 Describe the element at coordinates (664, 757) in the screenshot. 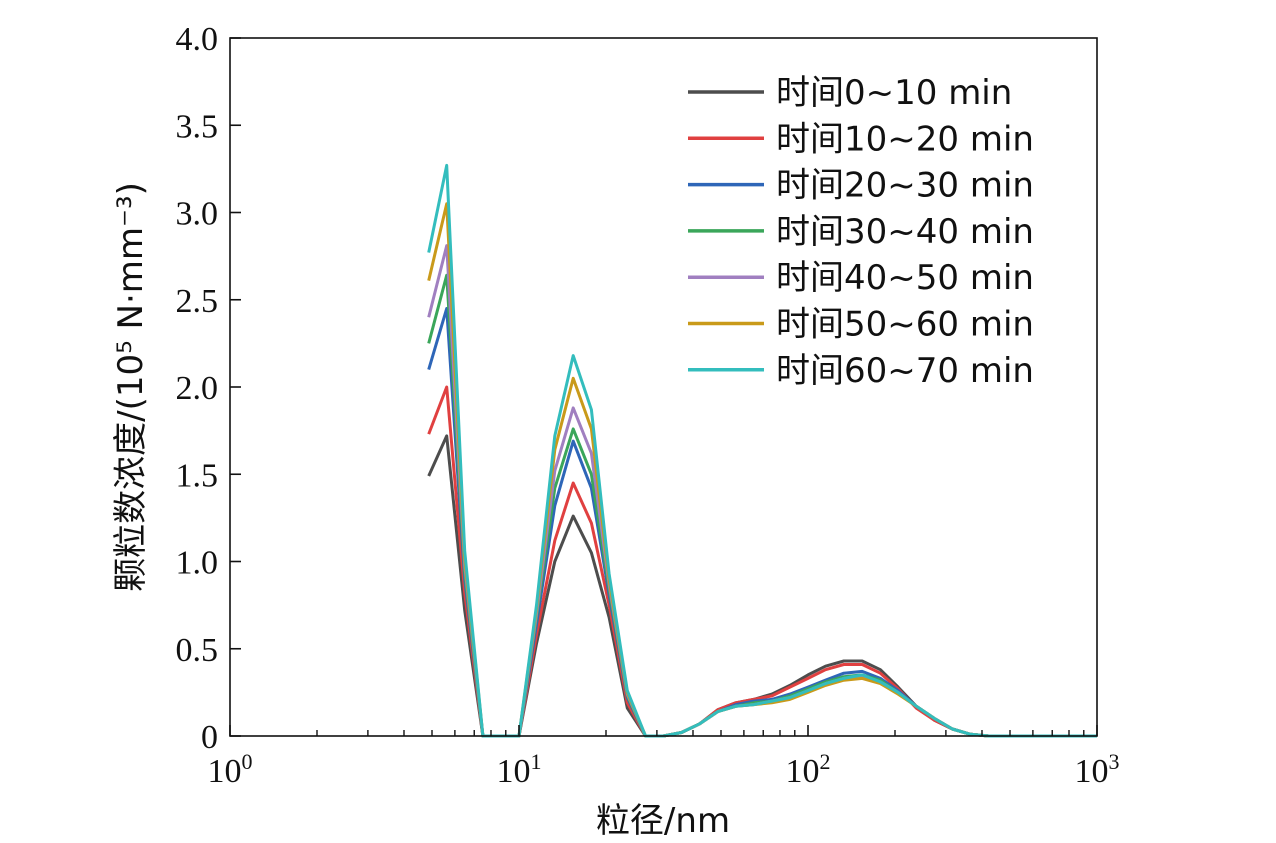

I see `x-axis: 10⁰ 10¹ 10² 10³` at that location.